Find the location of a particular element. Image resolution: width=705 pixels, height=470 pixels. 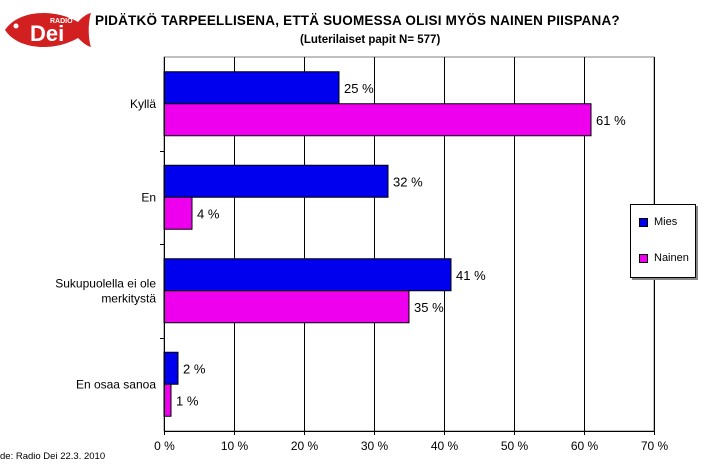

category-label: En osaa sanoa is located at coordinates (116, 384).